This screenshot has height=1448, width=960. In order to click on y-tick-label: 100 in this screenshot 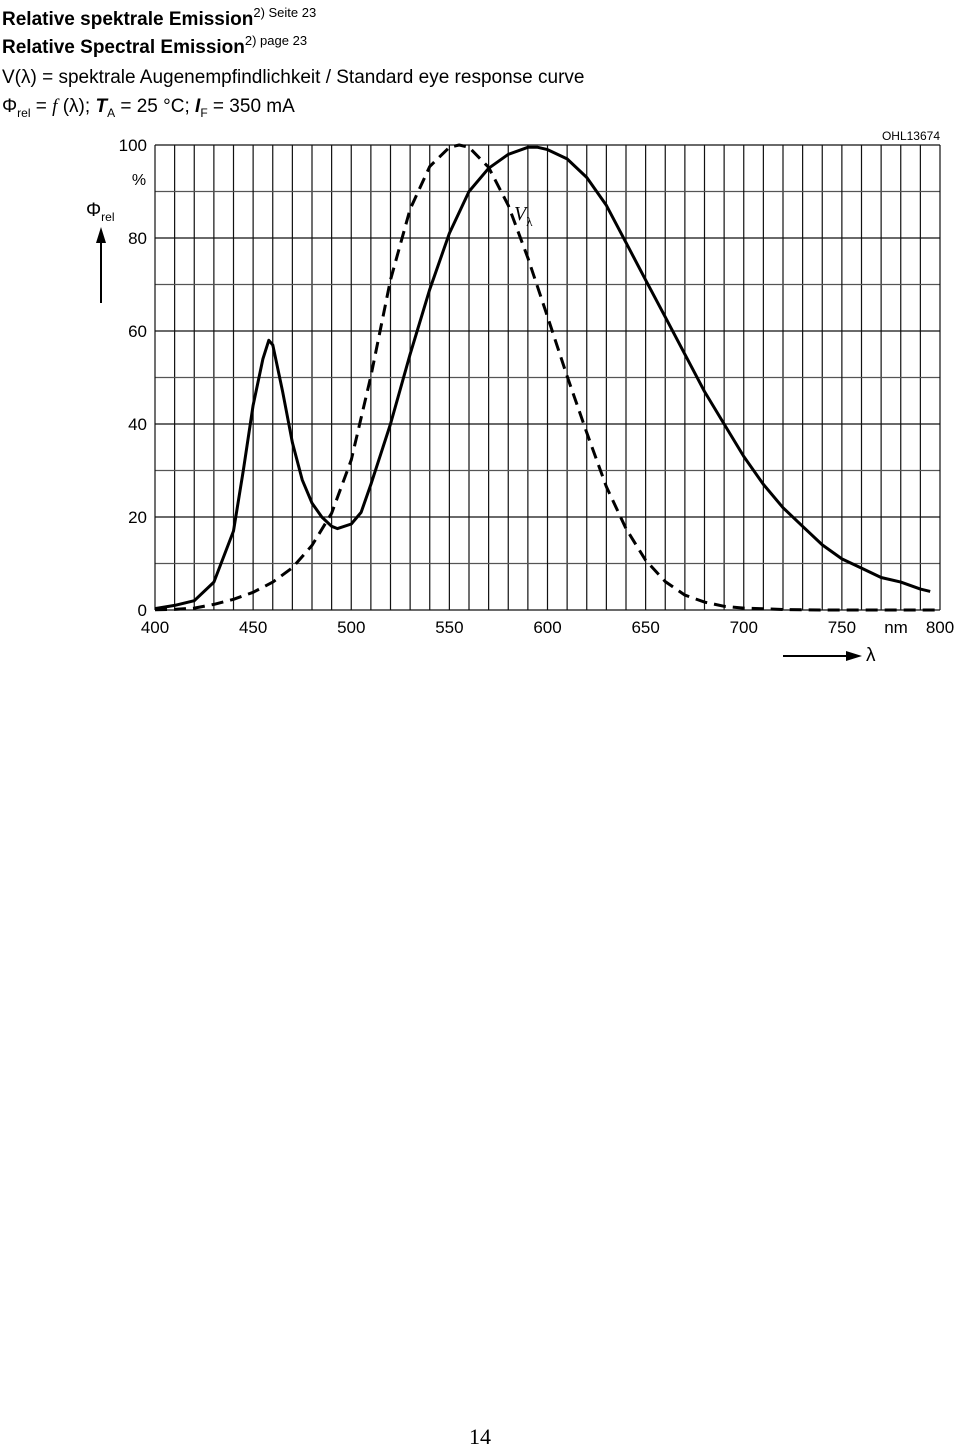, I will do `click(133, 145)`.